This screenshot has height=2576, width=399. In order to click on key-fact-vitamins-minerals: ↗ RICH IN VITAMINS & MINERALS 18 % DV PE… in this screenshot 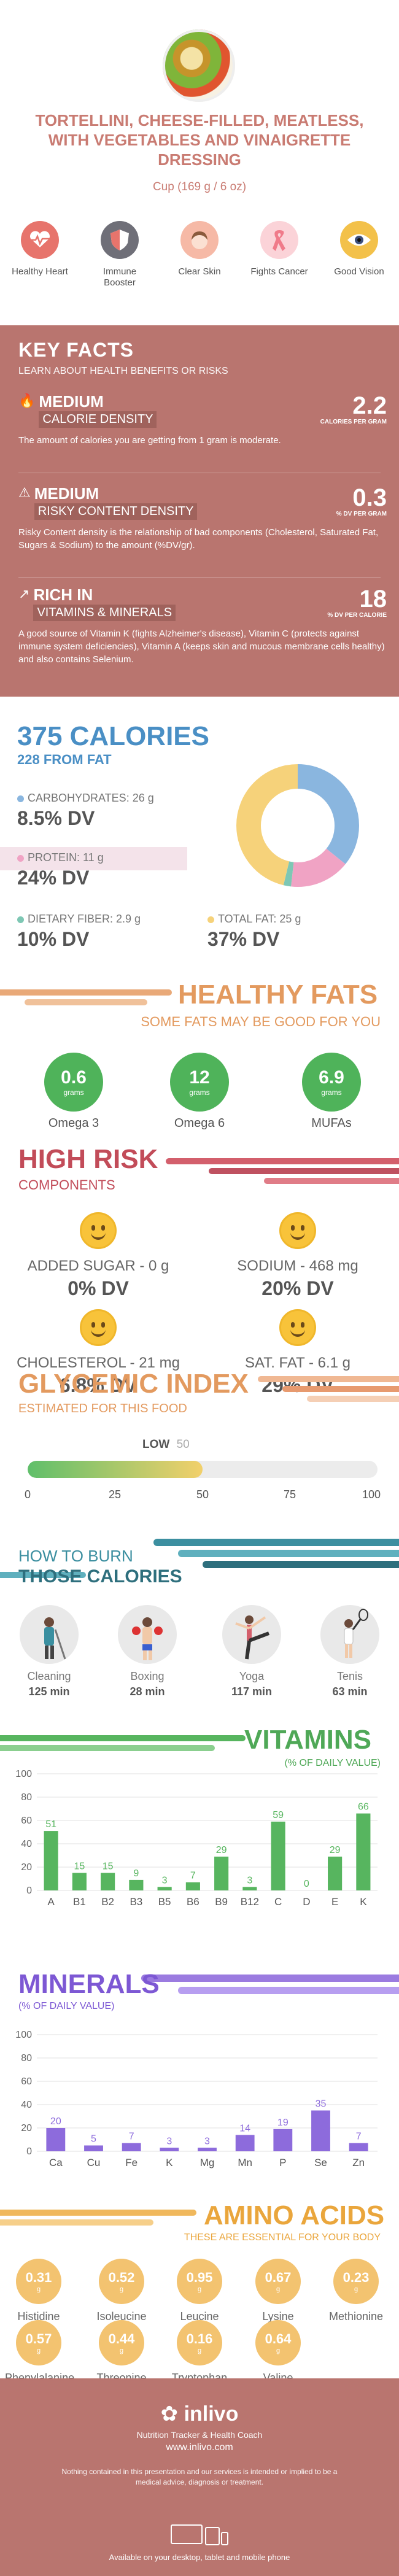, I will do `click(202, 626)`.